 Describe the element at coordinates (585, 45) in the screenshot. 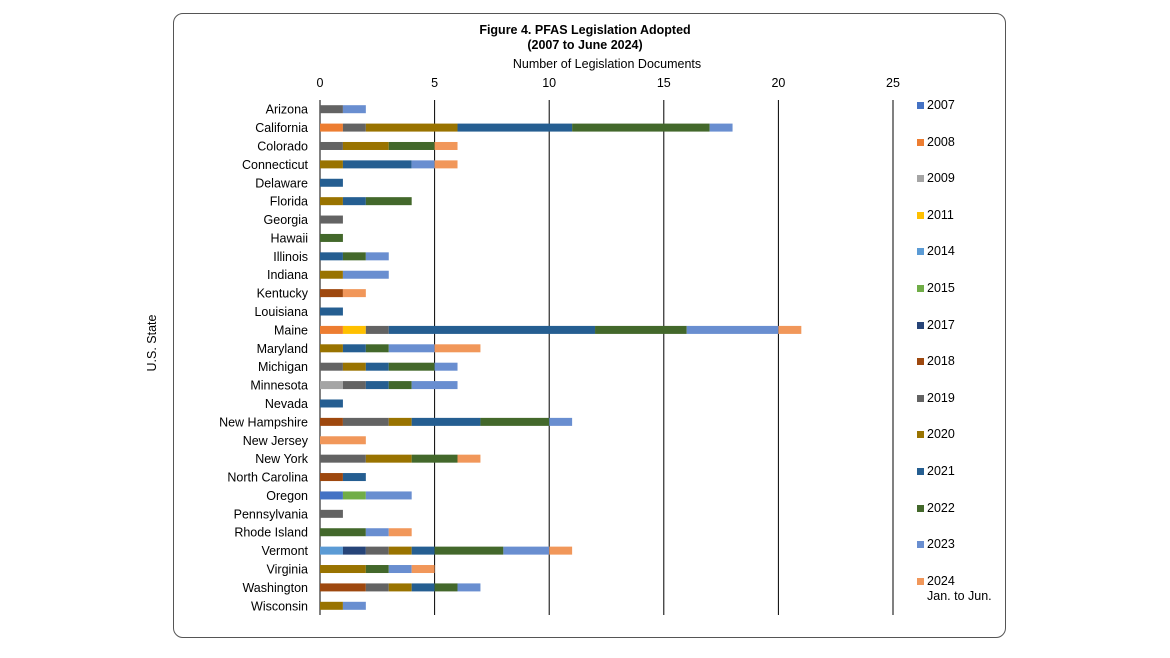

I see `chart-subtitle: (2007 to June 2024)` at that location.